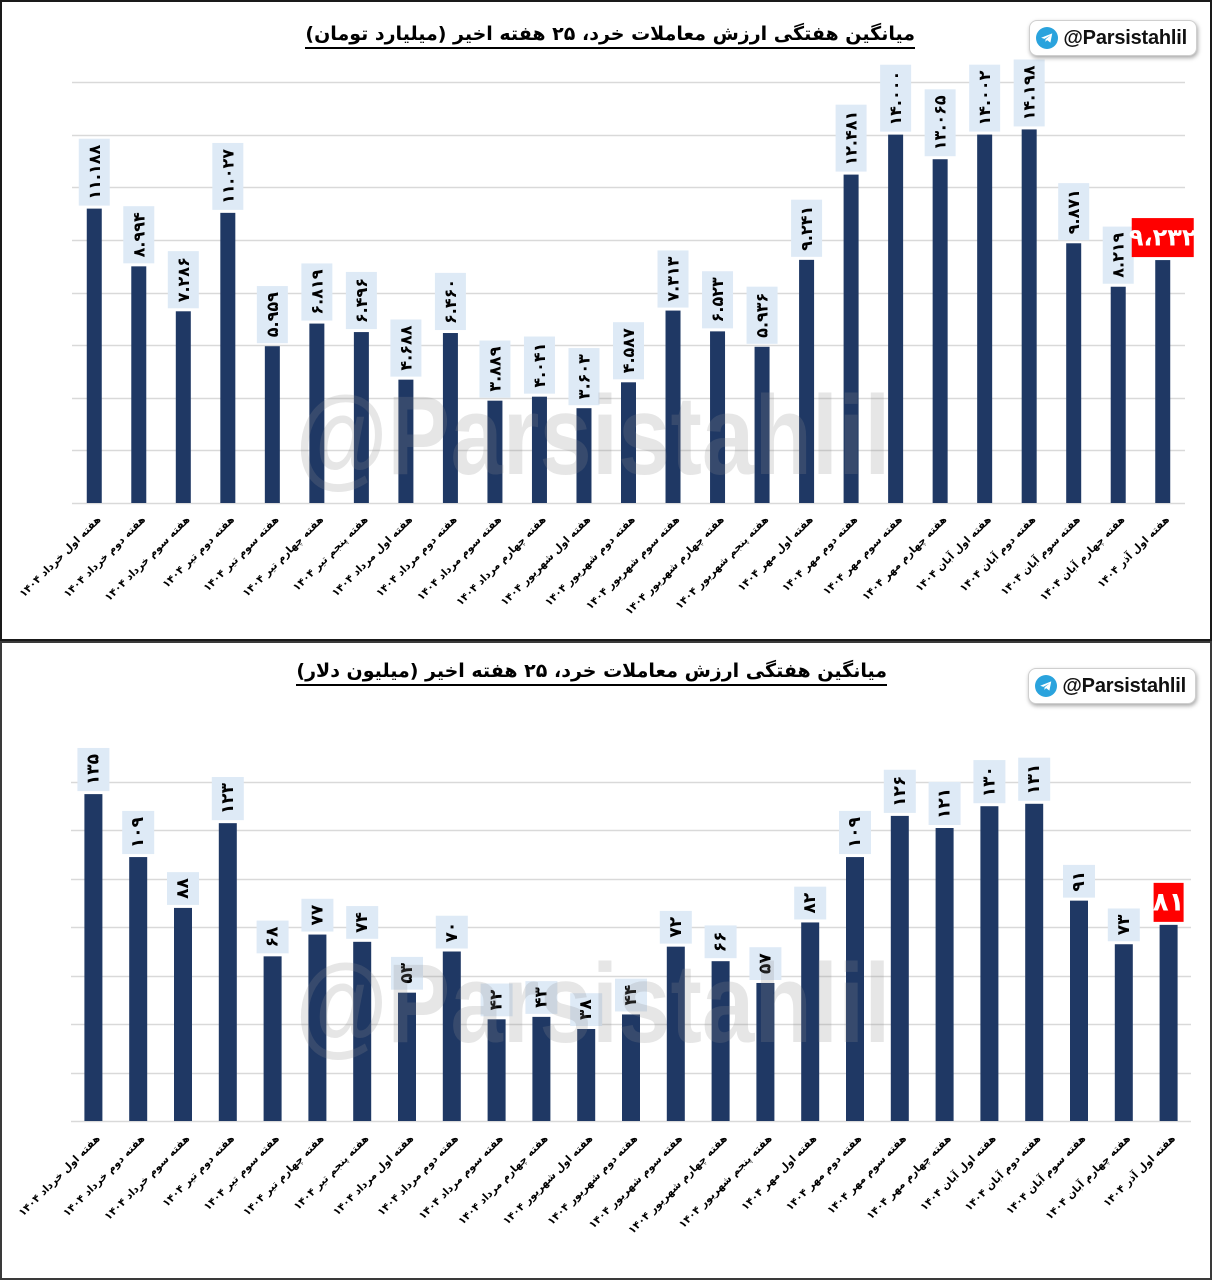 The width and height of the screenshot is (1212, 1280). What do you see at coordinates (241, 554) in the screenshot?
I see `x-tick-label: هفته سوم تیر ۱۴۰۴` at bounding box center [241, 554].